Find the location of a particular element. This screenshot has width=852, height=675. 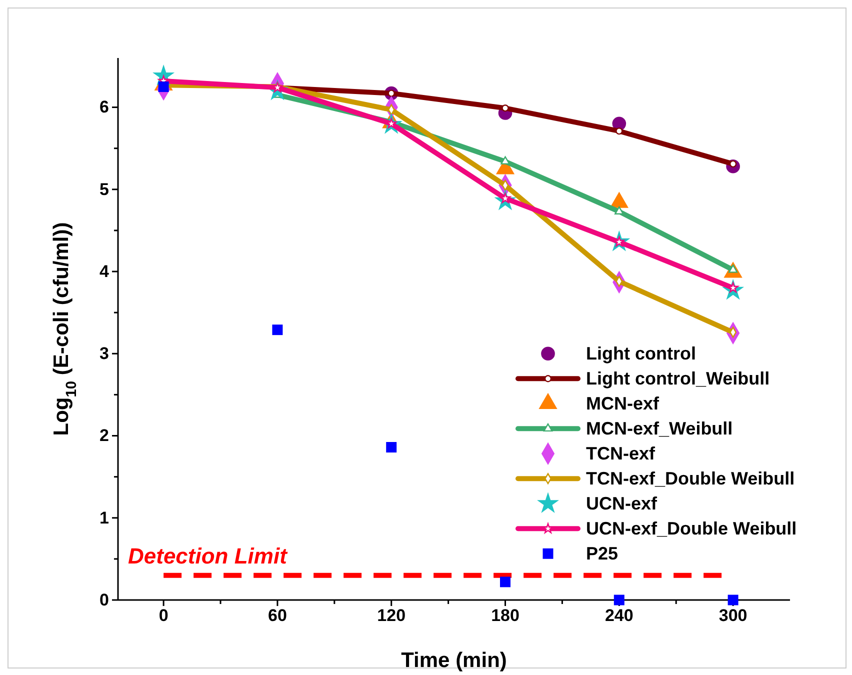

y-tick-label: 2 is located at coordinates (104, 436).